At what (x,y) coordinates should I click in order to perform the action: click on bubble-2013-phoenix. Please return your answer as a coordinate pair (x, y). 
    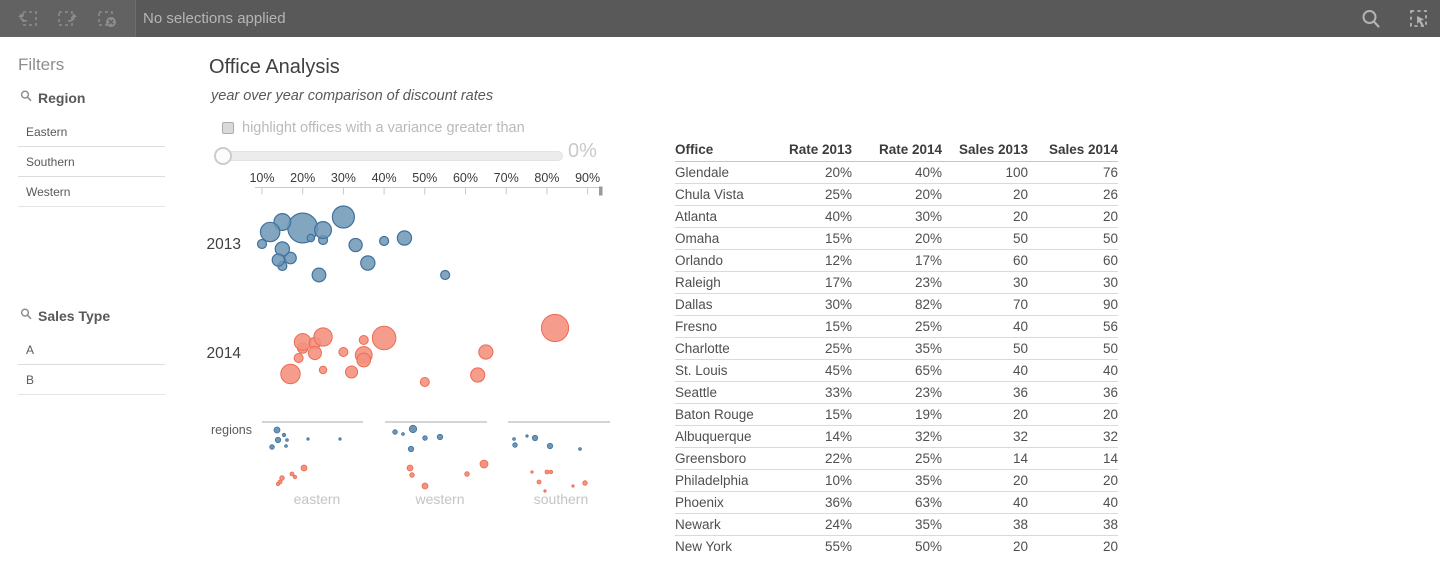
    Looking at the image, I should click on (368, 263).